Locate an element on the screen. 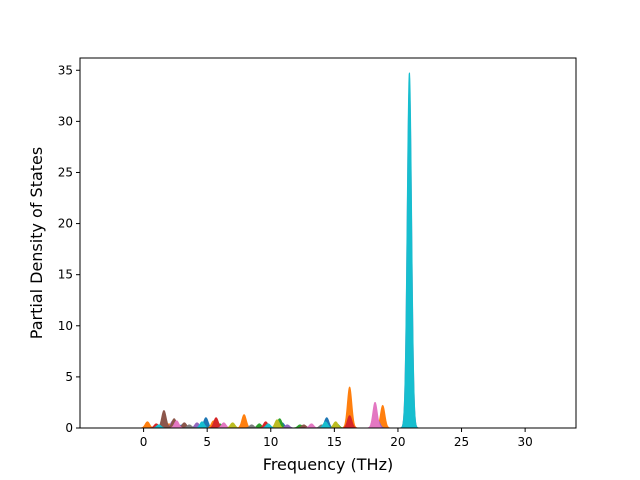 The width and height of the screenshot is (640, 480). y-tick-label: 5 is located at coordinates (69, 377).